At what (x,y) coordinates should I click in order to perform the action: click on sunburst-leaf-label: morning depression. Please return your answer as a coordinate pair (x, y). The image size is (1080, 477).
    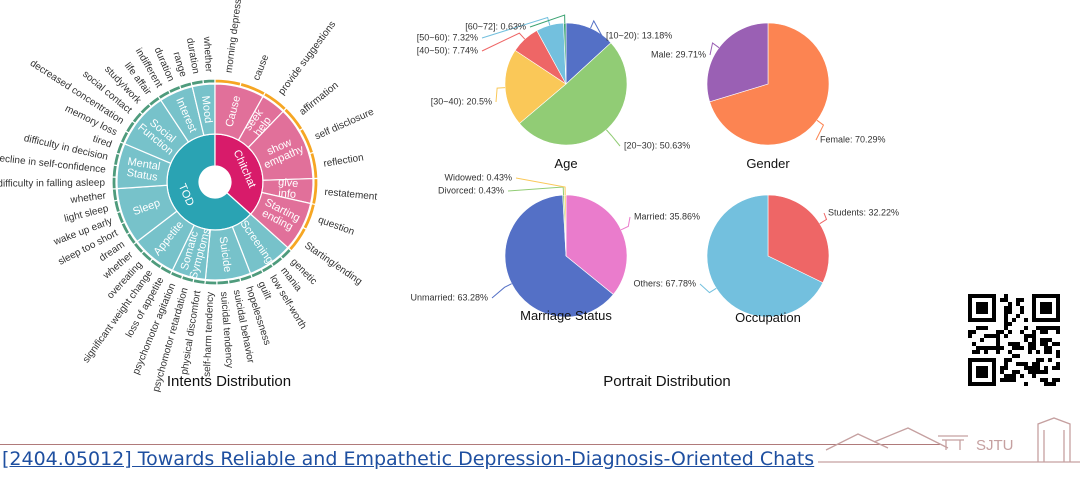
    Looking at the image, I should click on (235, 37).